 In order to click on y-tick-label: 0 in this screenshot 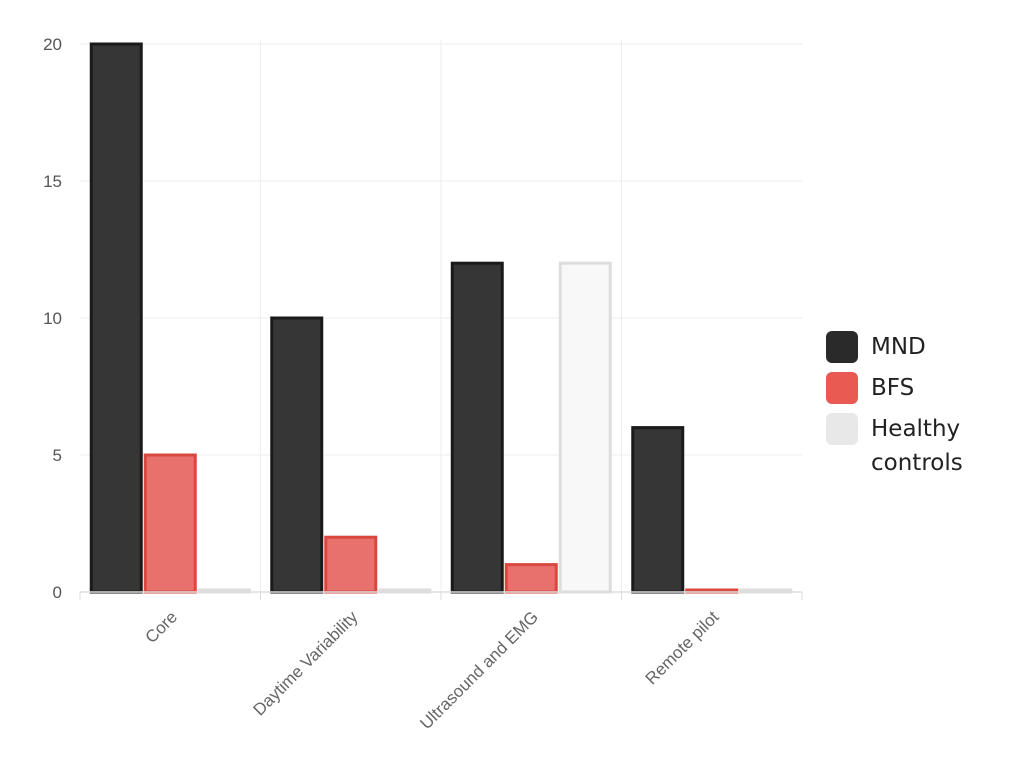, I will do `click(57, 592)`.